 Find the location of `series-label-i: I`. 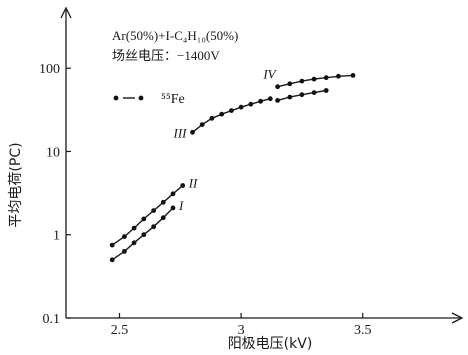

series-label-i: I is located at coordinates (181, 205).